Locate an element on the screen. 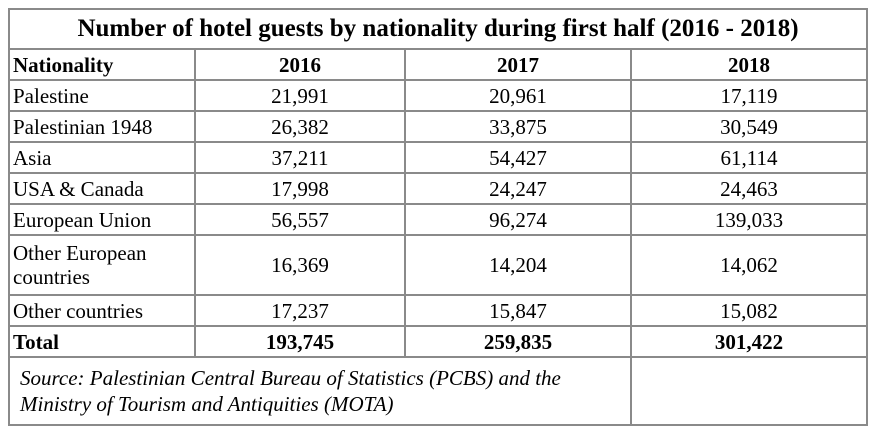 The width and height of the screenshot is (882, 434). cell-2016: 26,382 is located at coordinates (300, 126).